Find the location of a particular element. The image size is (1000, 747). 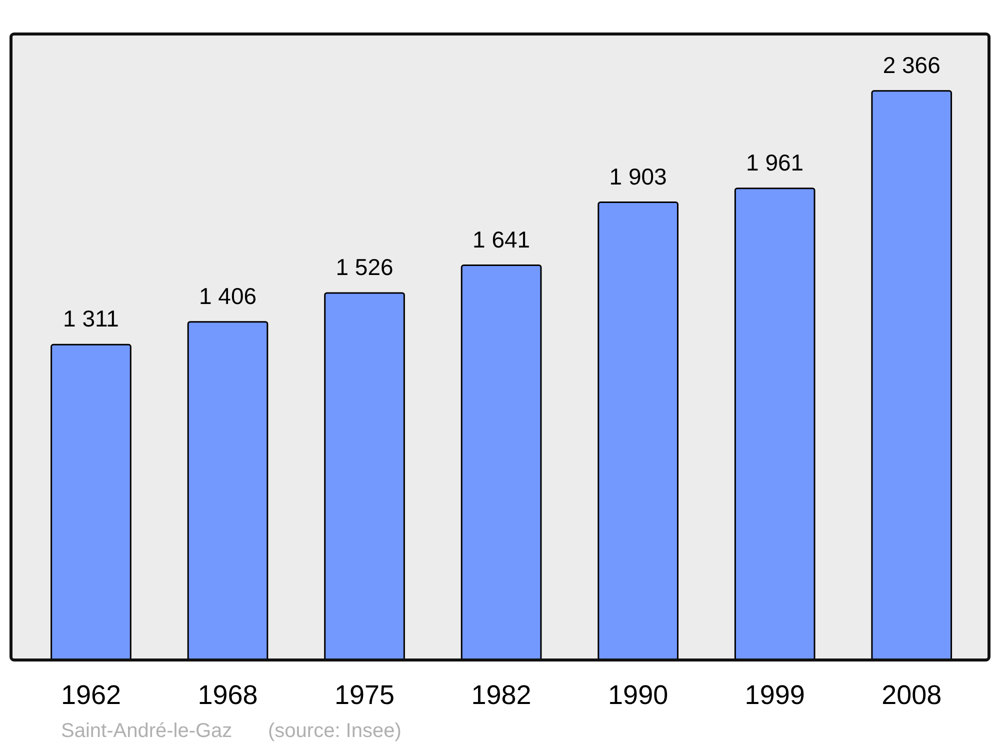

data-label: 1 406 is located at coordinates (227, 295).